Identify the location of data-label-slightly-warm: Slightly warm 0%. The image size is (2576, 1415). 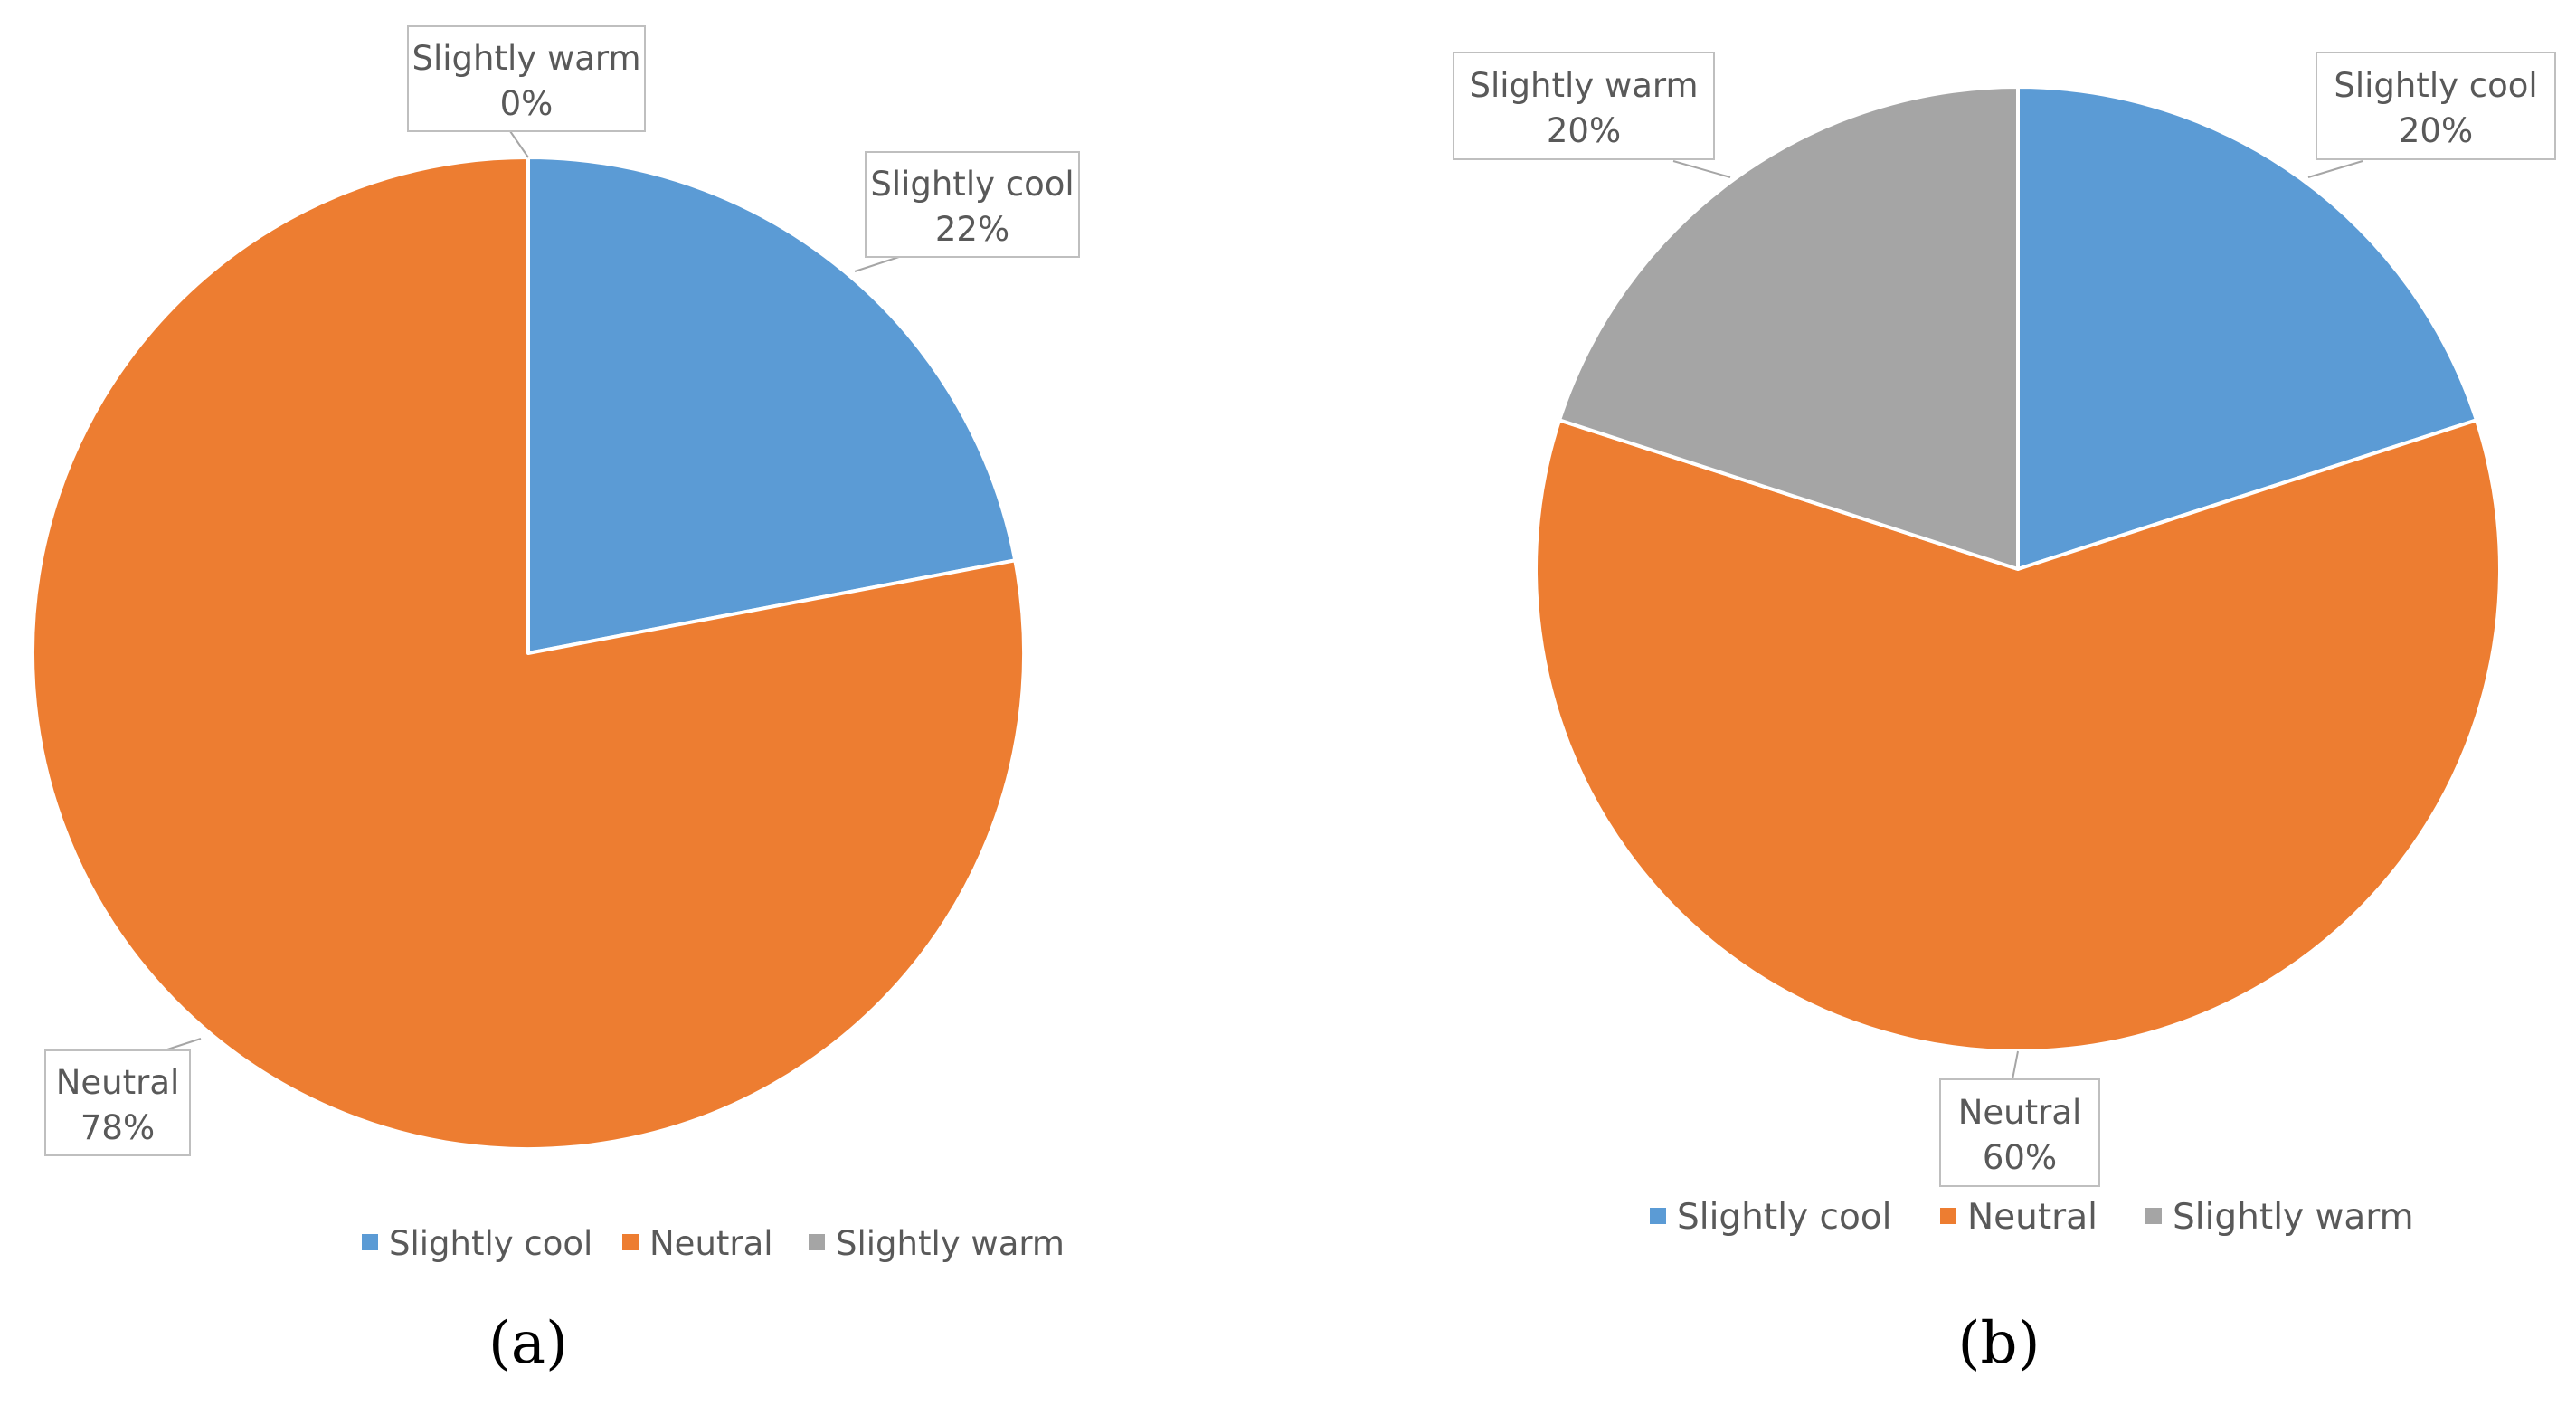
(526, 91).